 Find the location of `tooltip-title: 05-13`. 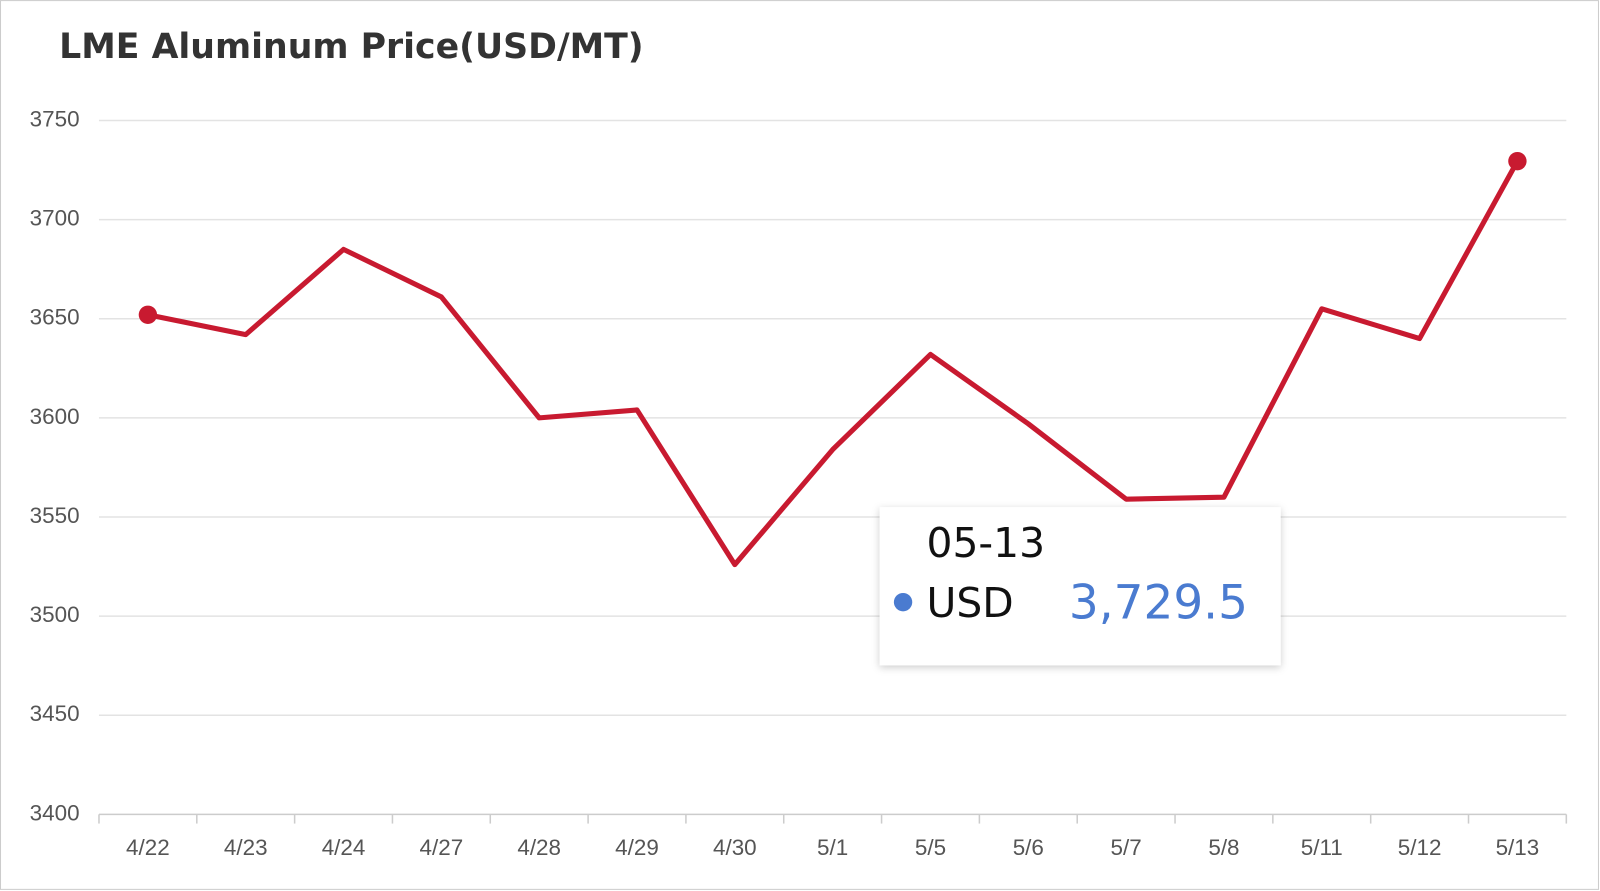

tooltip-title: 05-13 is located at coordinates (986, 543).